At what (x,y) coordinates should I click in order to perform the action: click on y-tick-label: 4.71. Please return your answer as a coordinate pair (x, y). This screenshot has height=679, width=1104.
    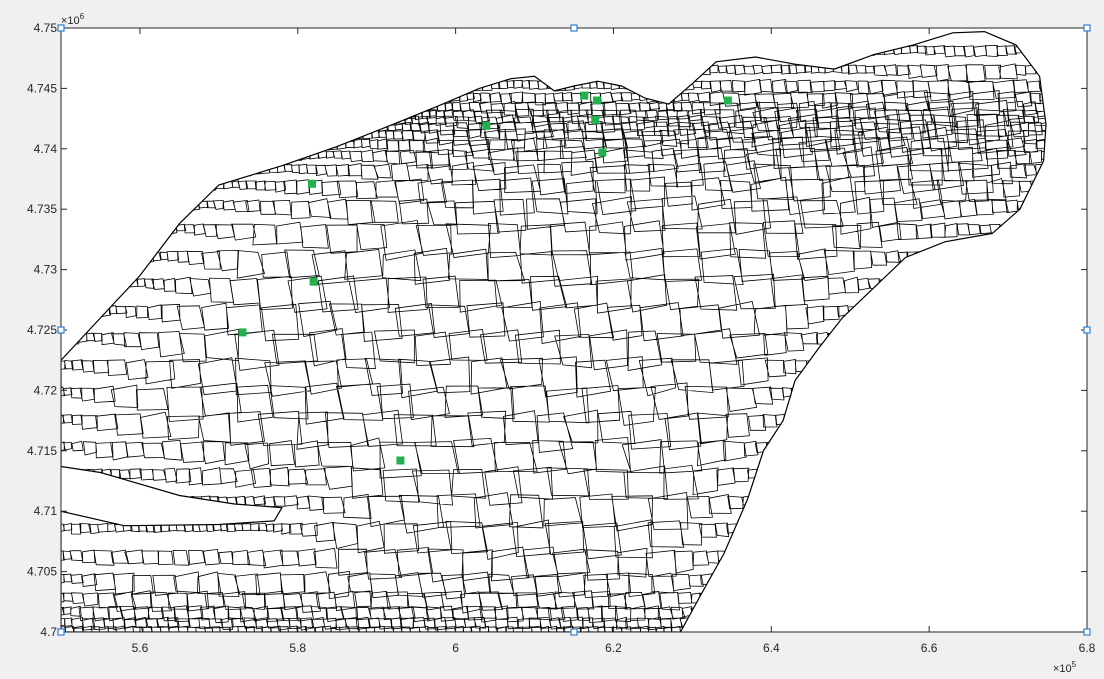
    Looking at the image, I should click on (46, 511).